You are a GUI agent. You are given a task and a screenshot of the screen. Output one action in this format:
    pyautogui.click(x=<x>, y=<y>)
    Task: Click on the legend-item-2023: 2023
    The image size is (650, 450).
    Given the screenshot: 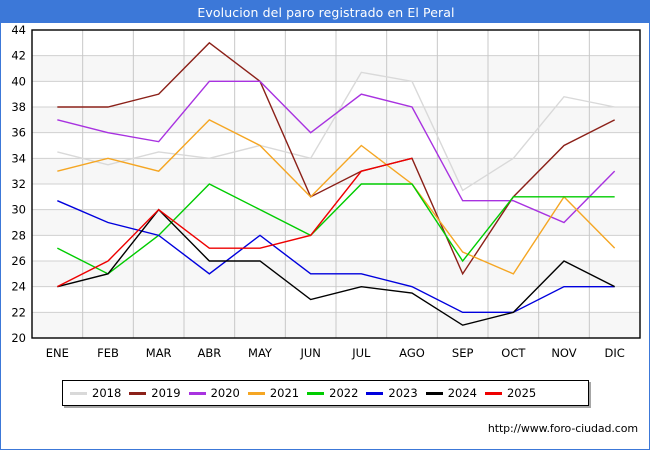 What is the action you would take?
    pyautogui.click(x=392, y=393)
    